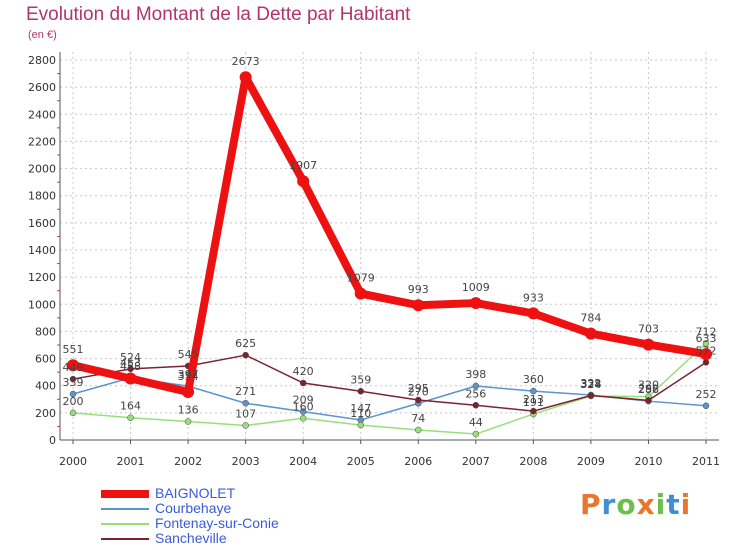  I want to click on x-tick-label: 2007, so click(476, 461).